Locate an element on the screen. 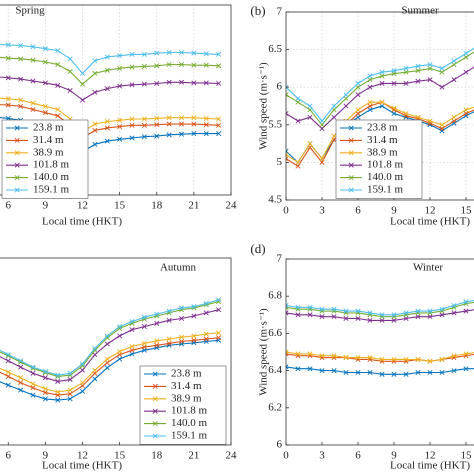  legend-box is located at coordinates (45, 159).